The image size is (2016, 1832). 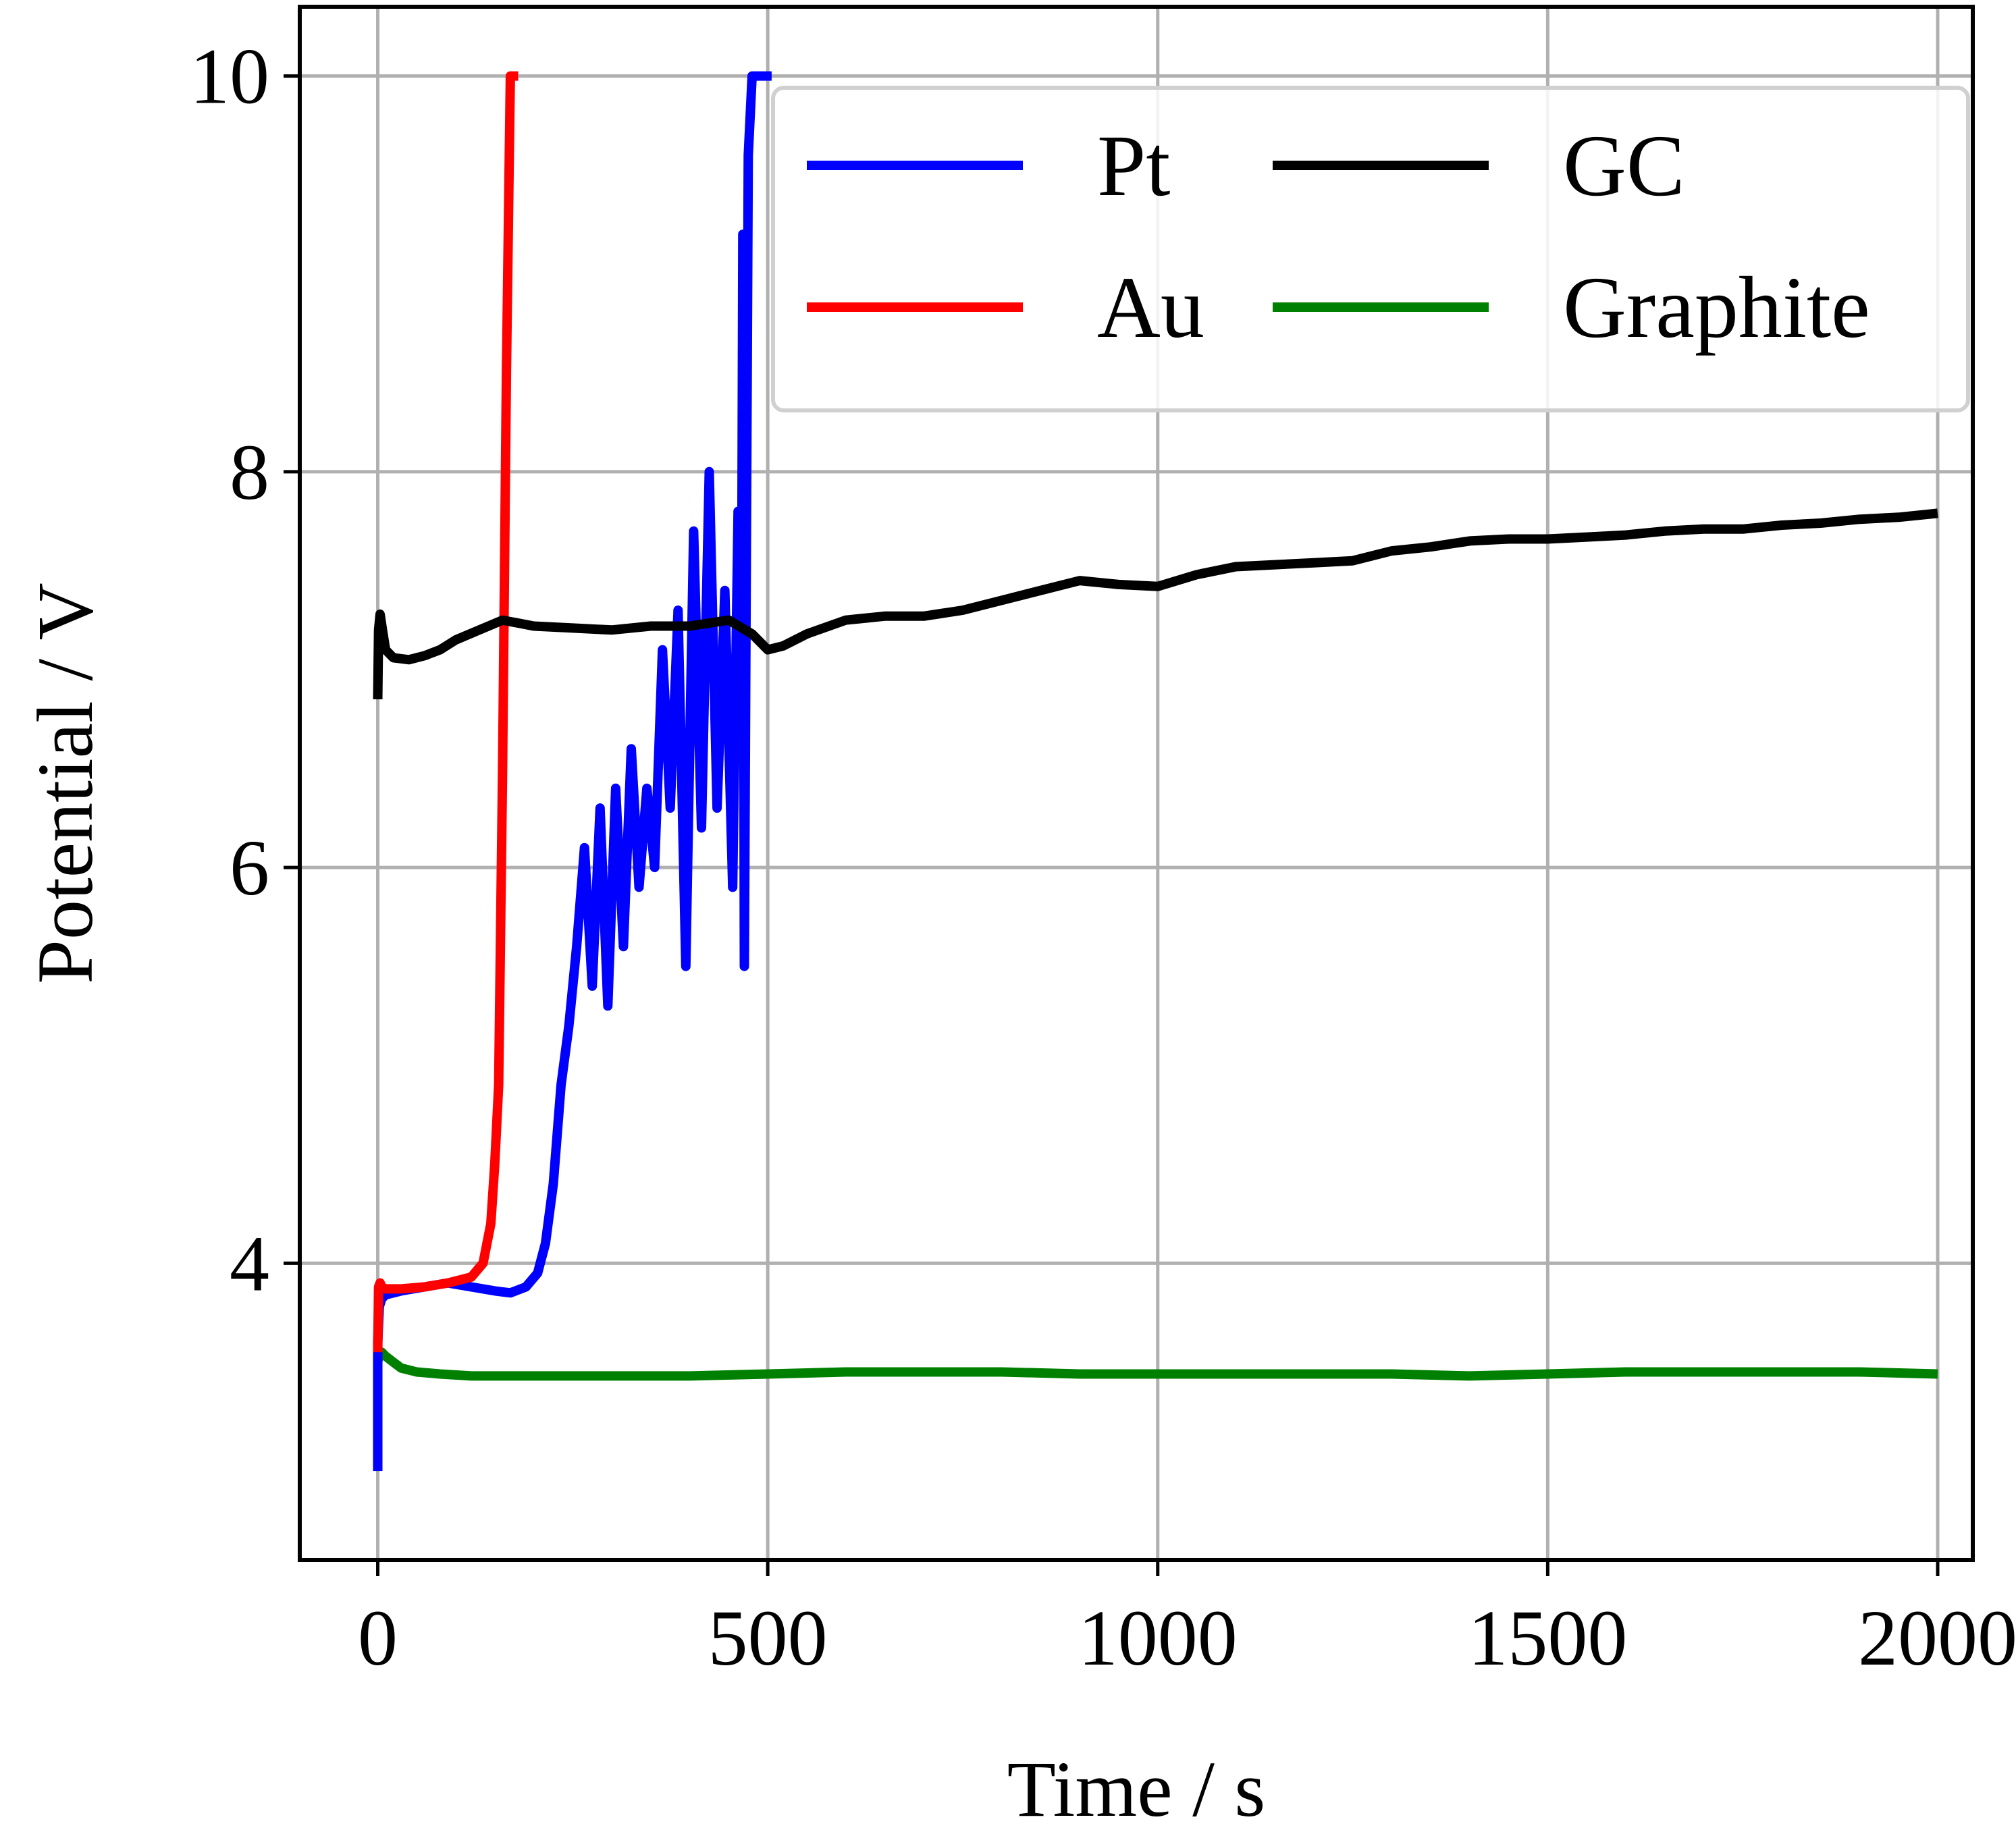 What do you see at coordinates (1150, 307) in the screenshot?
I see `legend-label-au: Au` at bounding box center [1150, 307].